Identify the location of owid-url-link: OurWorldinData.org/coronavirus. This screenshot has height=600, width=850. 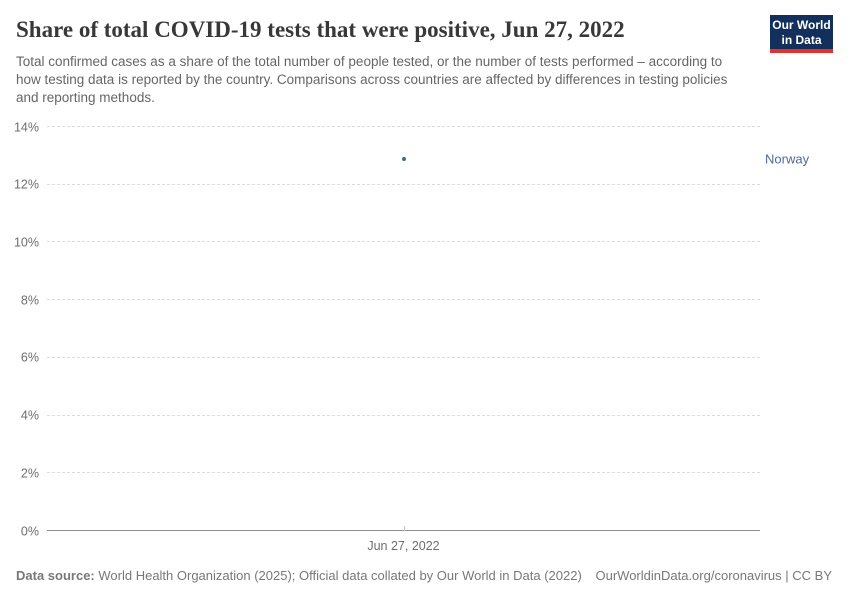
(688, 575).